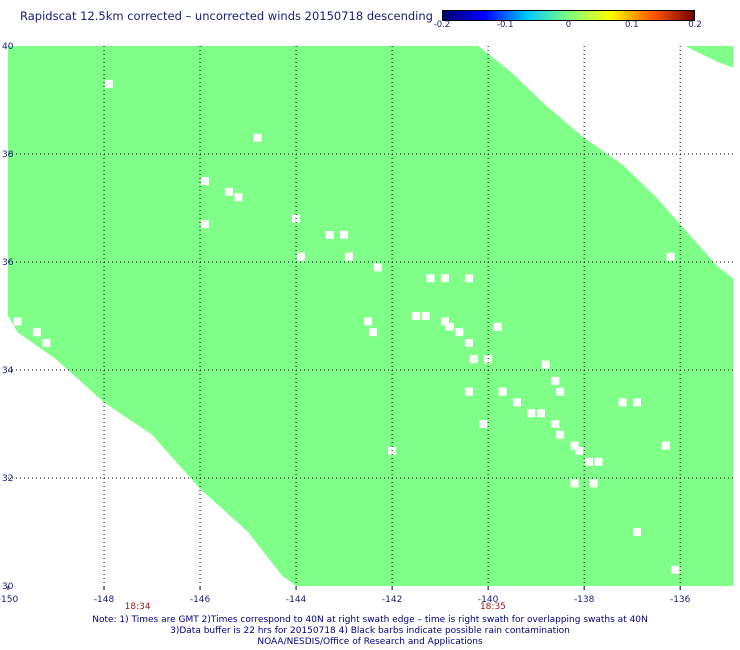 The height and width of the screenshot is (650, 740). I want to click on colorbar-tick-label: -0.1, so click(505, 25).